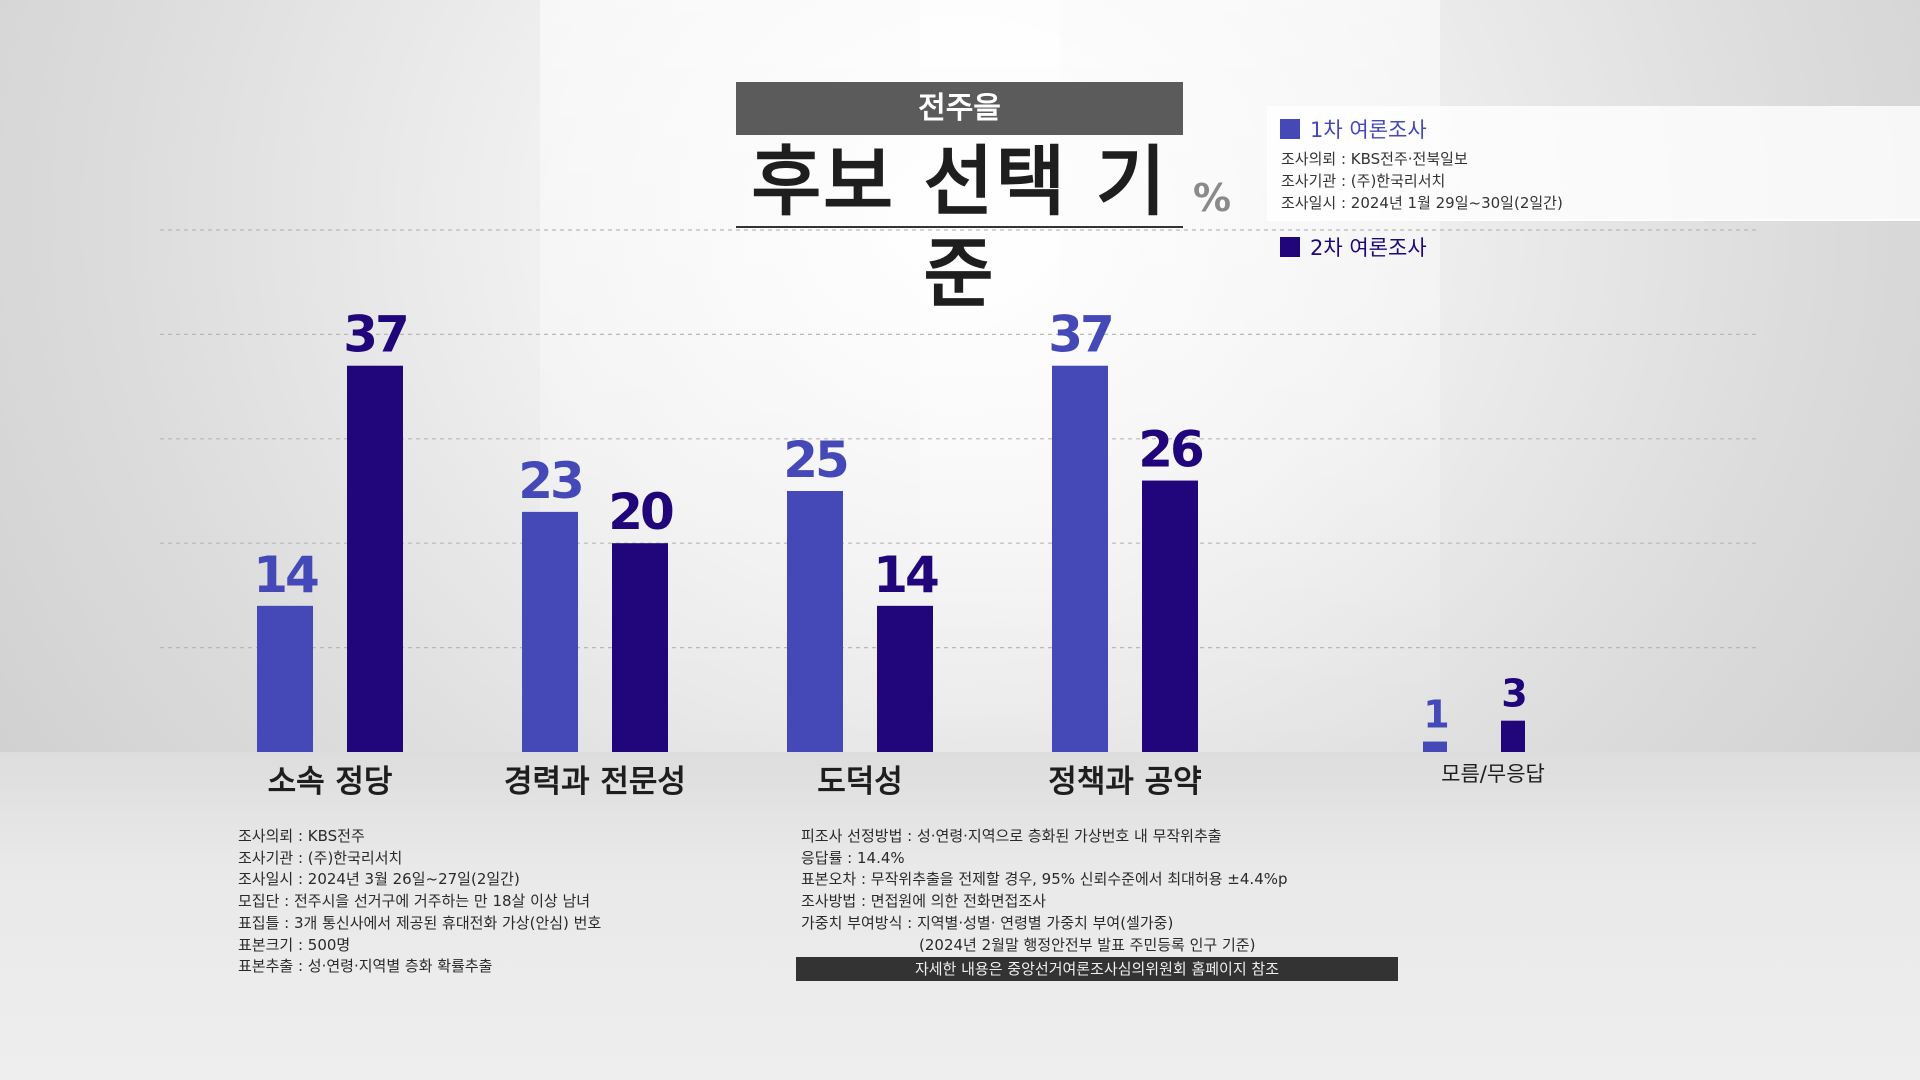 This screenshot has height=1080, width=1920. What do you see at coordinates (550, 481) in the screenshot?
I see `data-label: 23` at bounding box center [550, 481].